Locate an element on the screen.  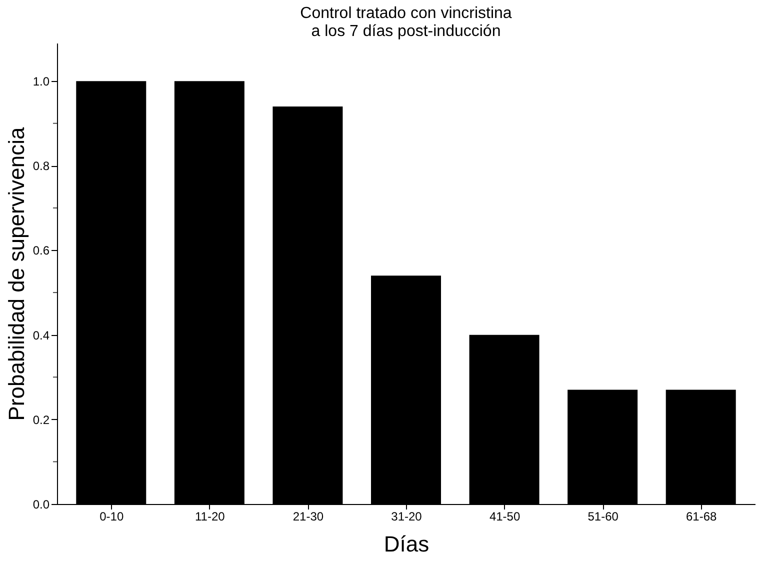
x-tick-label: 61-68 is located at coordinates (702, 517).